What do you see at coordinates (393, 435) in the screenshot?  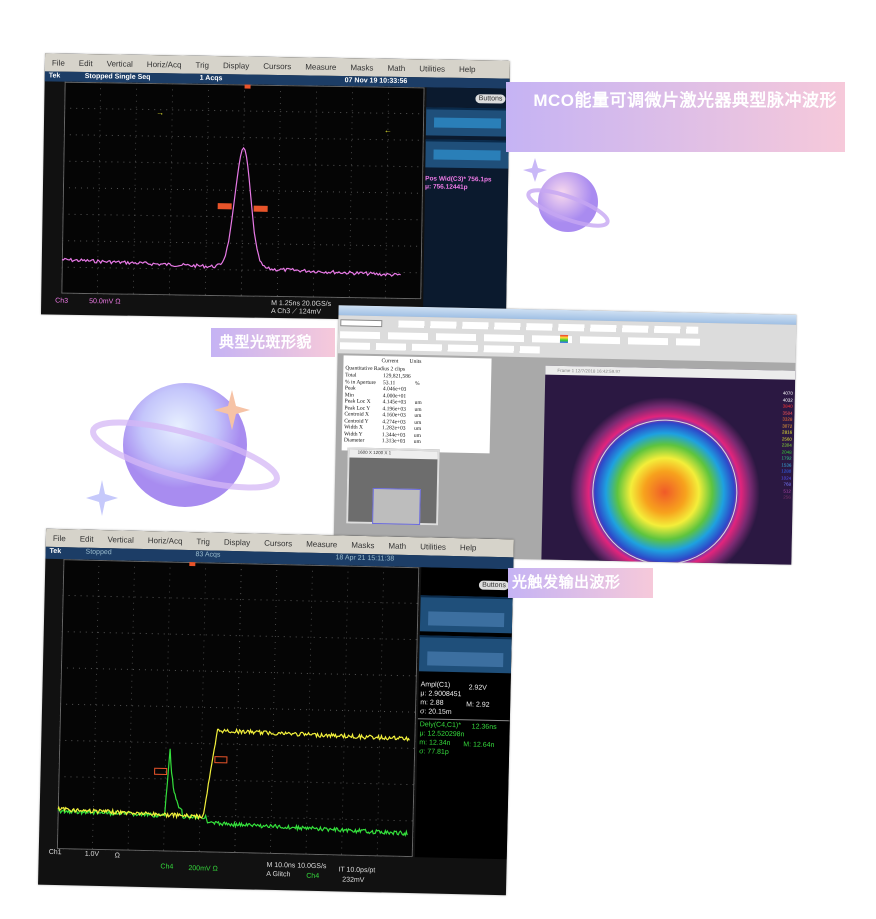 I see `row-value: 1.344e+03` at bounding box center [393, 435].